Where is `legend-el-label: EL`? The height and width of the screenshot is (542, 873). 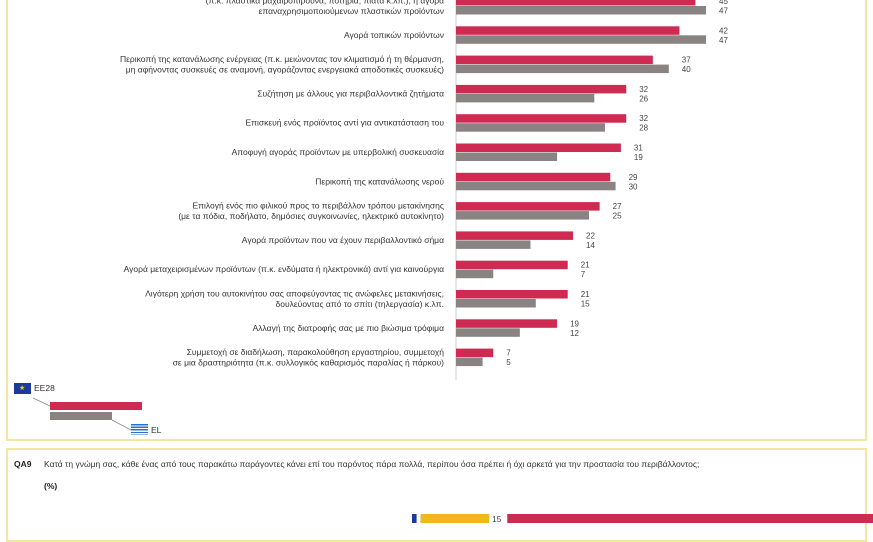 legend-el-label: EL is located at coordinates (156, 430).